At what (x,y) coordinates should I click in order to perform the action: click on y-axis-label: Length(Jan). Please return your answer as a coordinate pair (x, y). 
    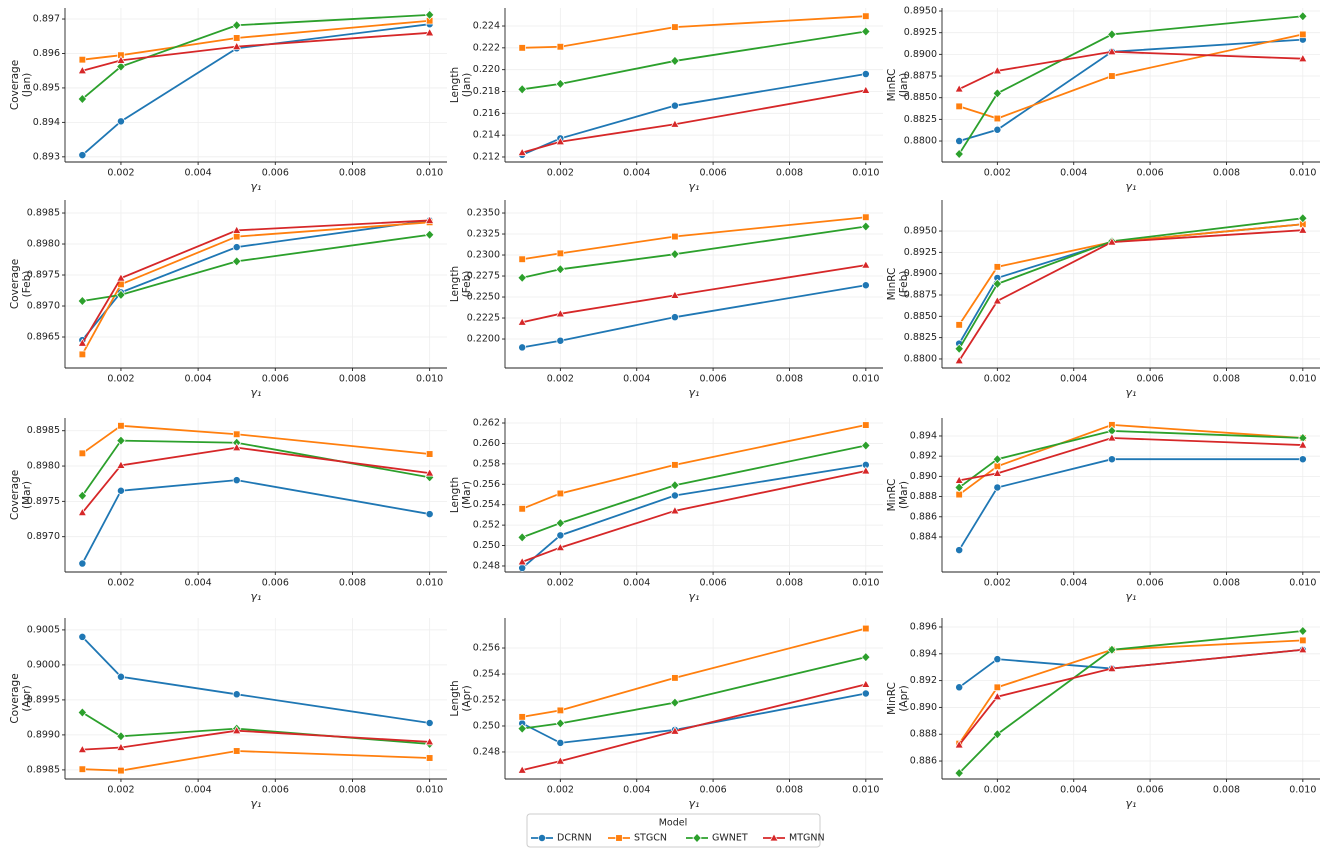
    Looking at the image, I should click on (461, 85).